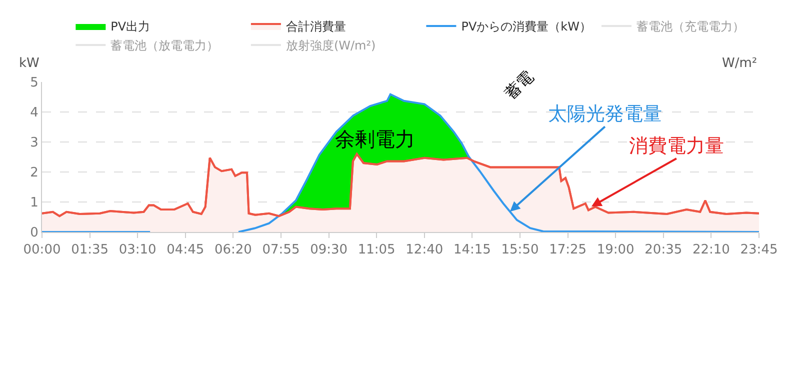 This screenshot has width=800, height=380. I want to click on y-tick-label: 2, so click(34, 173).